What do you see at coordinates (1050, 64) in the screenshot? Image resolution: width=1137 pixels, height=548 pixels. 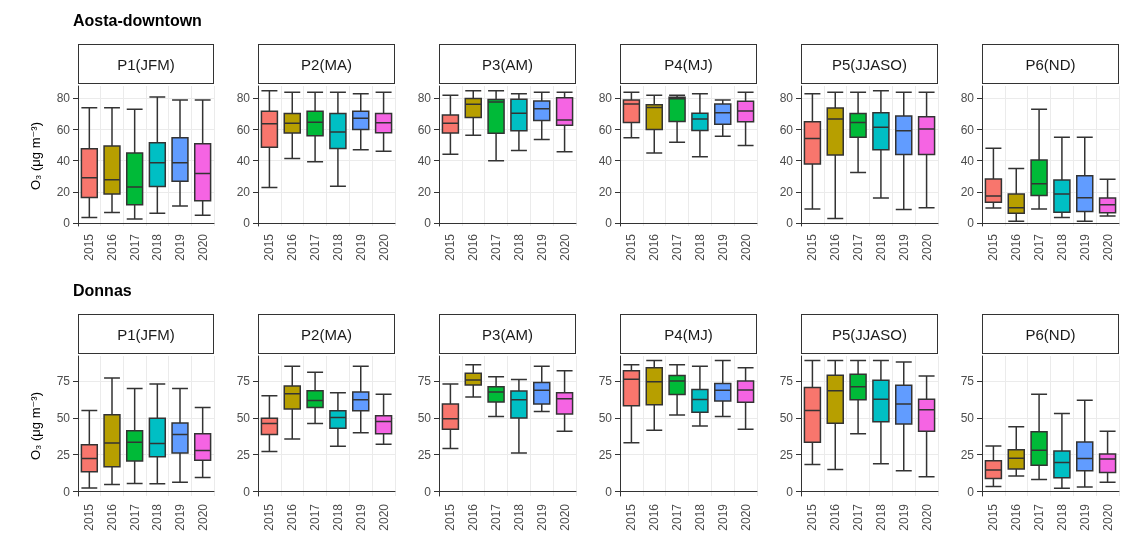 I see `chart-title: P6(ND)` at bounding box center [1050, 64].